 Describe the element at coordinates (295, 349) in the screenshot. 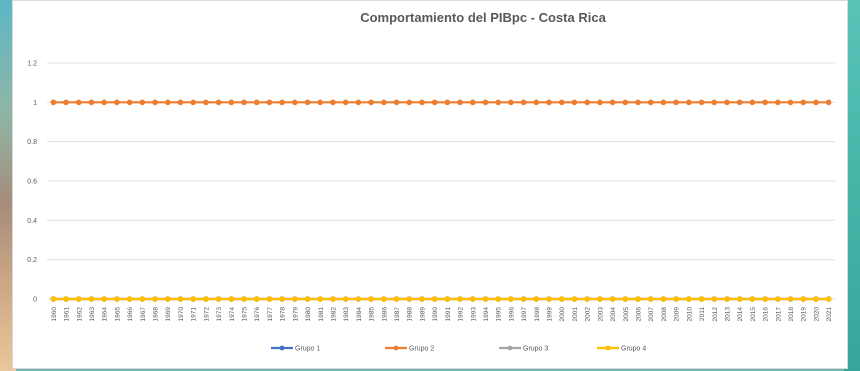

I see `legend-item: Grupo 1` at that location.